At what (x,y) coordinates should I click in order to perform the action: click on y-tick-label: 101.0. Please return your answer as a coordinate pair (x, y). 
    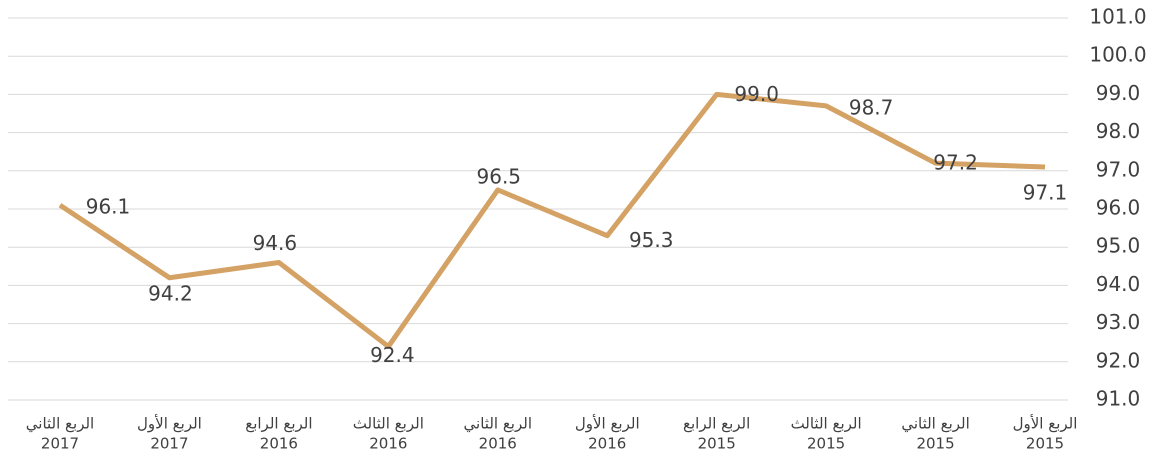
    Looking at the image, I should click on (1117, 17).